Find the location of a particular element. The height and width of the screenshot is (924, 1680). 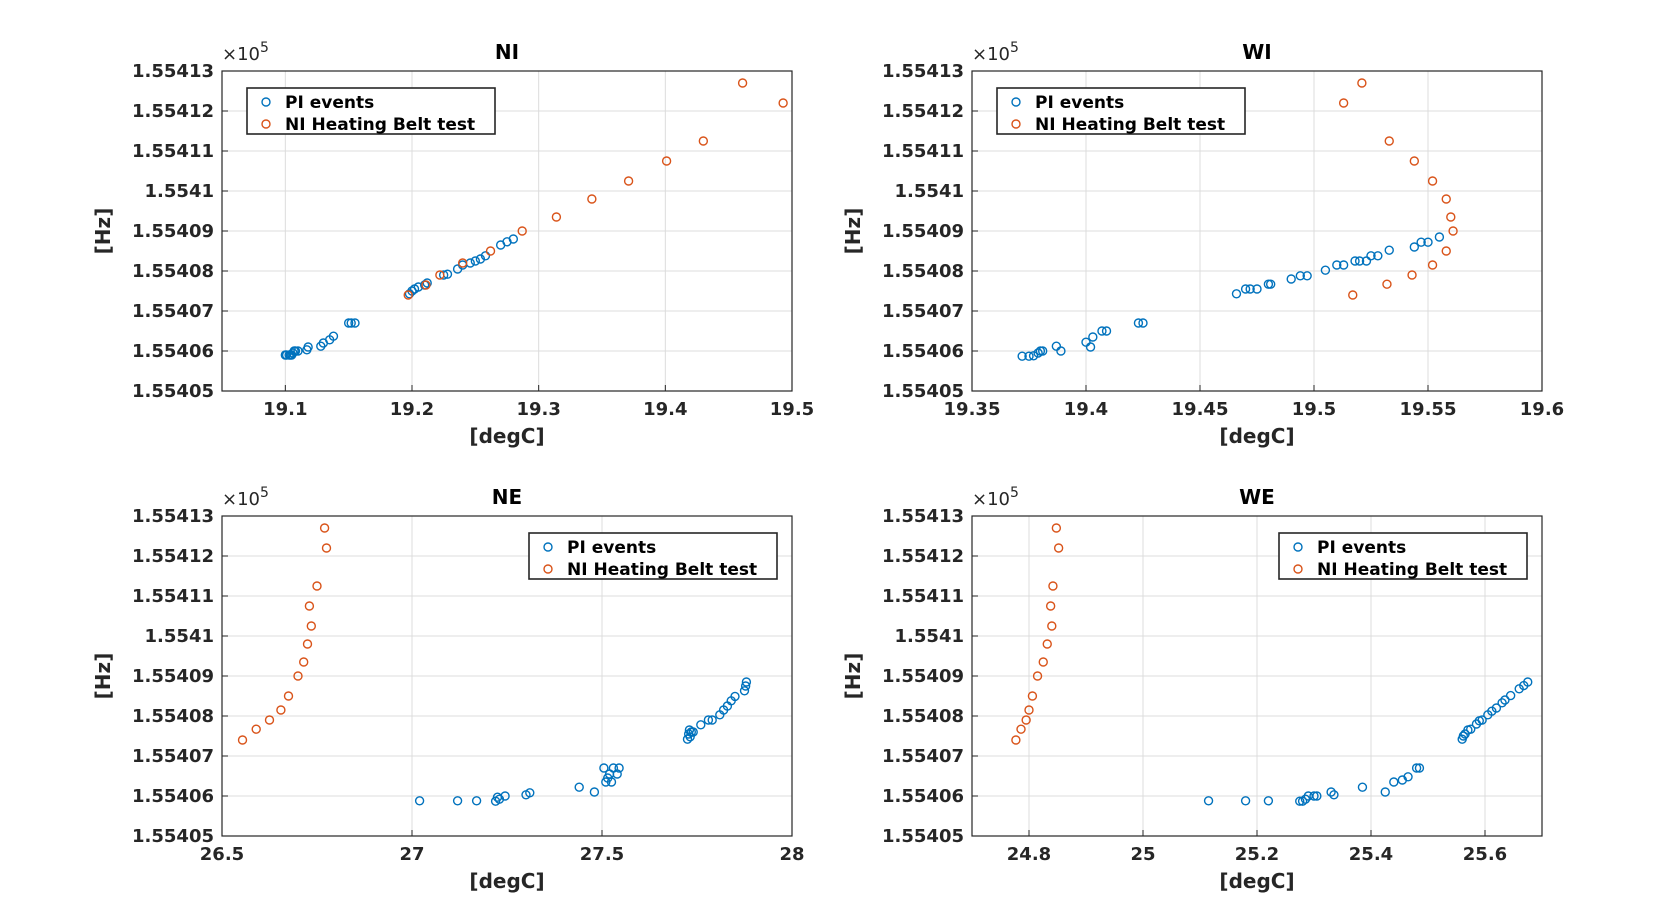

y-axis-label: [Hz] is located at coordinates (103, 231).